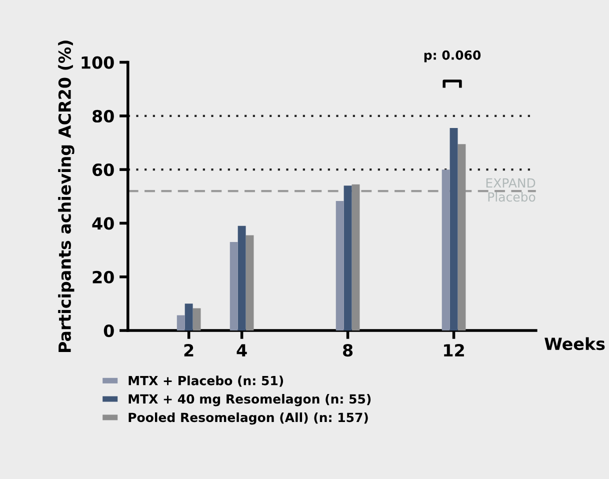 The width and height of the screenshot is (609, 479). What do you see at coordinates (511, 190) in the screenshot?
I see `ref-line-label: EXPAND Placebo` at bounding box center [511, 190].